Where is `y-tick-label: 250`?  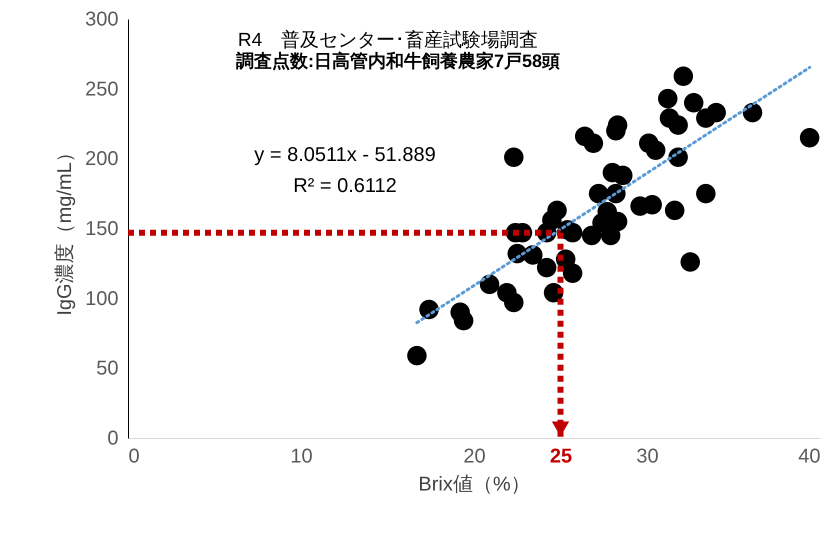
y-tick-label: 250 is located at coordinates (101, 89).